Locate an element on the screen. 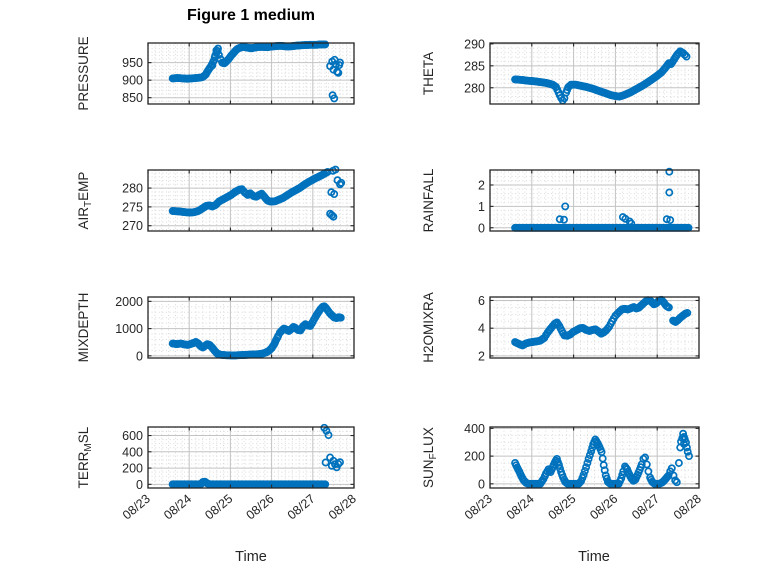 This screenshot has width=778, height=583. subplot-rainfall: 0 1 2 RAINFALL is located at coordinates (560, 201).